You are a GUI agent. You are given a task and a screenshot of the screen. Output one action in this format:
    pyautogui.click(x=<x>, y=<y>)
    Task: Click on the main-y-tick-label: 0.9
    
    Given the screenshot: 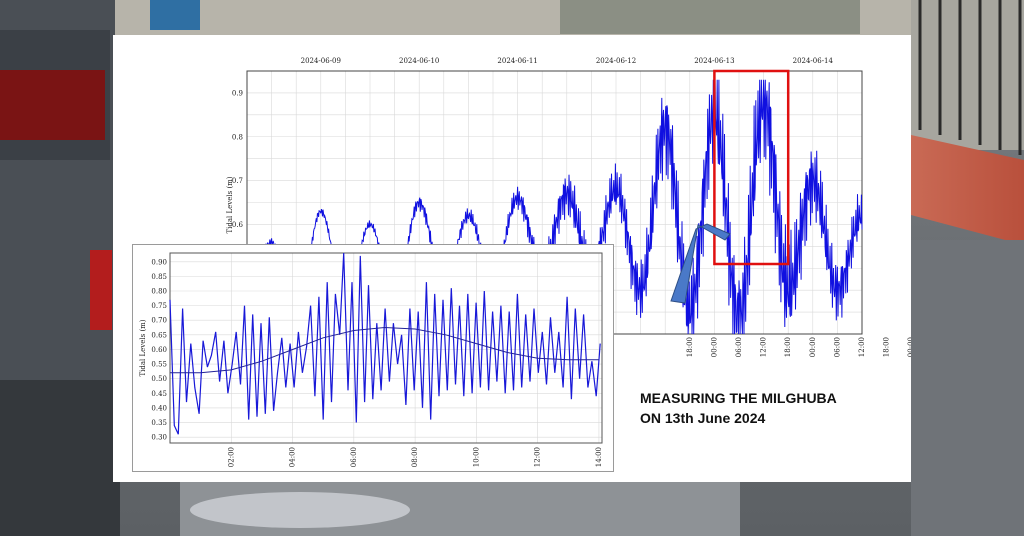 What is the action you would take?
    pyautogui.click(x=237, y=93)
    